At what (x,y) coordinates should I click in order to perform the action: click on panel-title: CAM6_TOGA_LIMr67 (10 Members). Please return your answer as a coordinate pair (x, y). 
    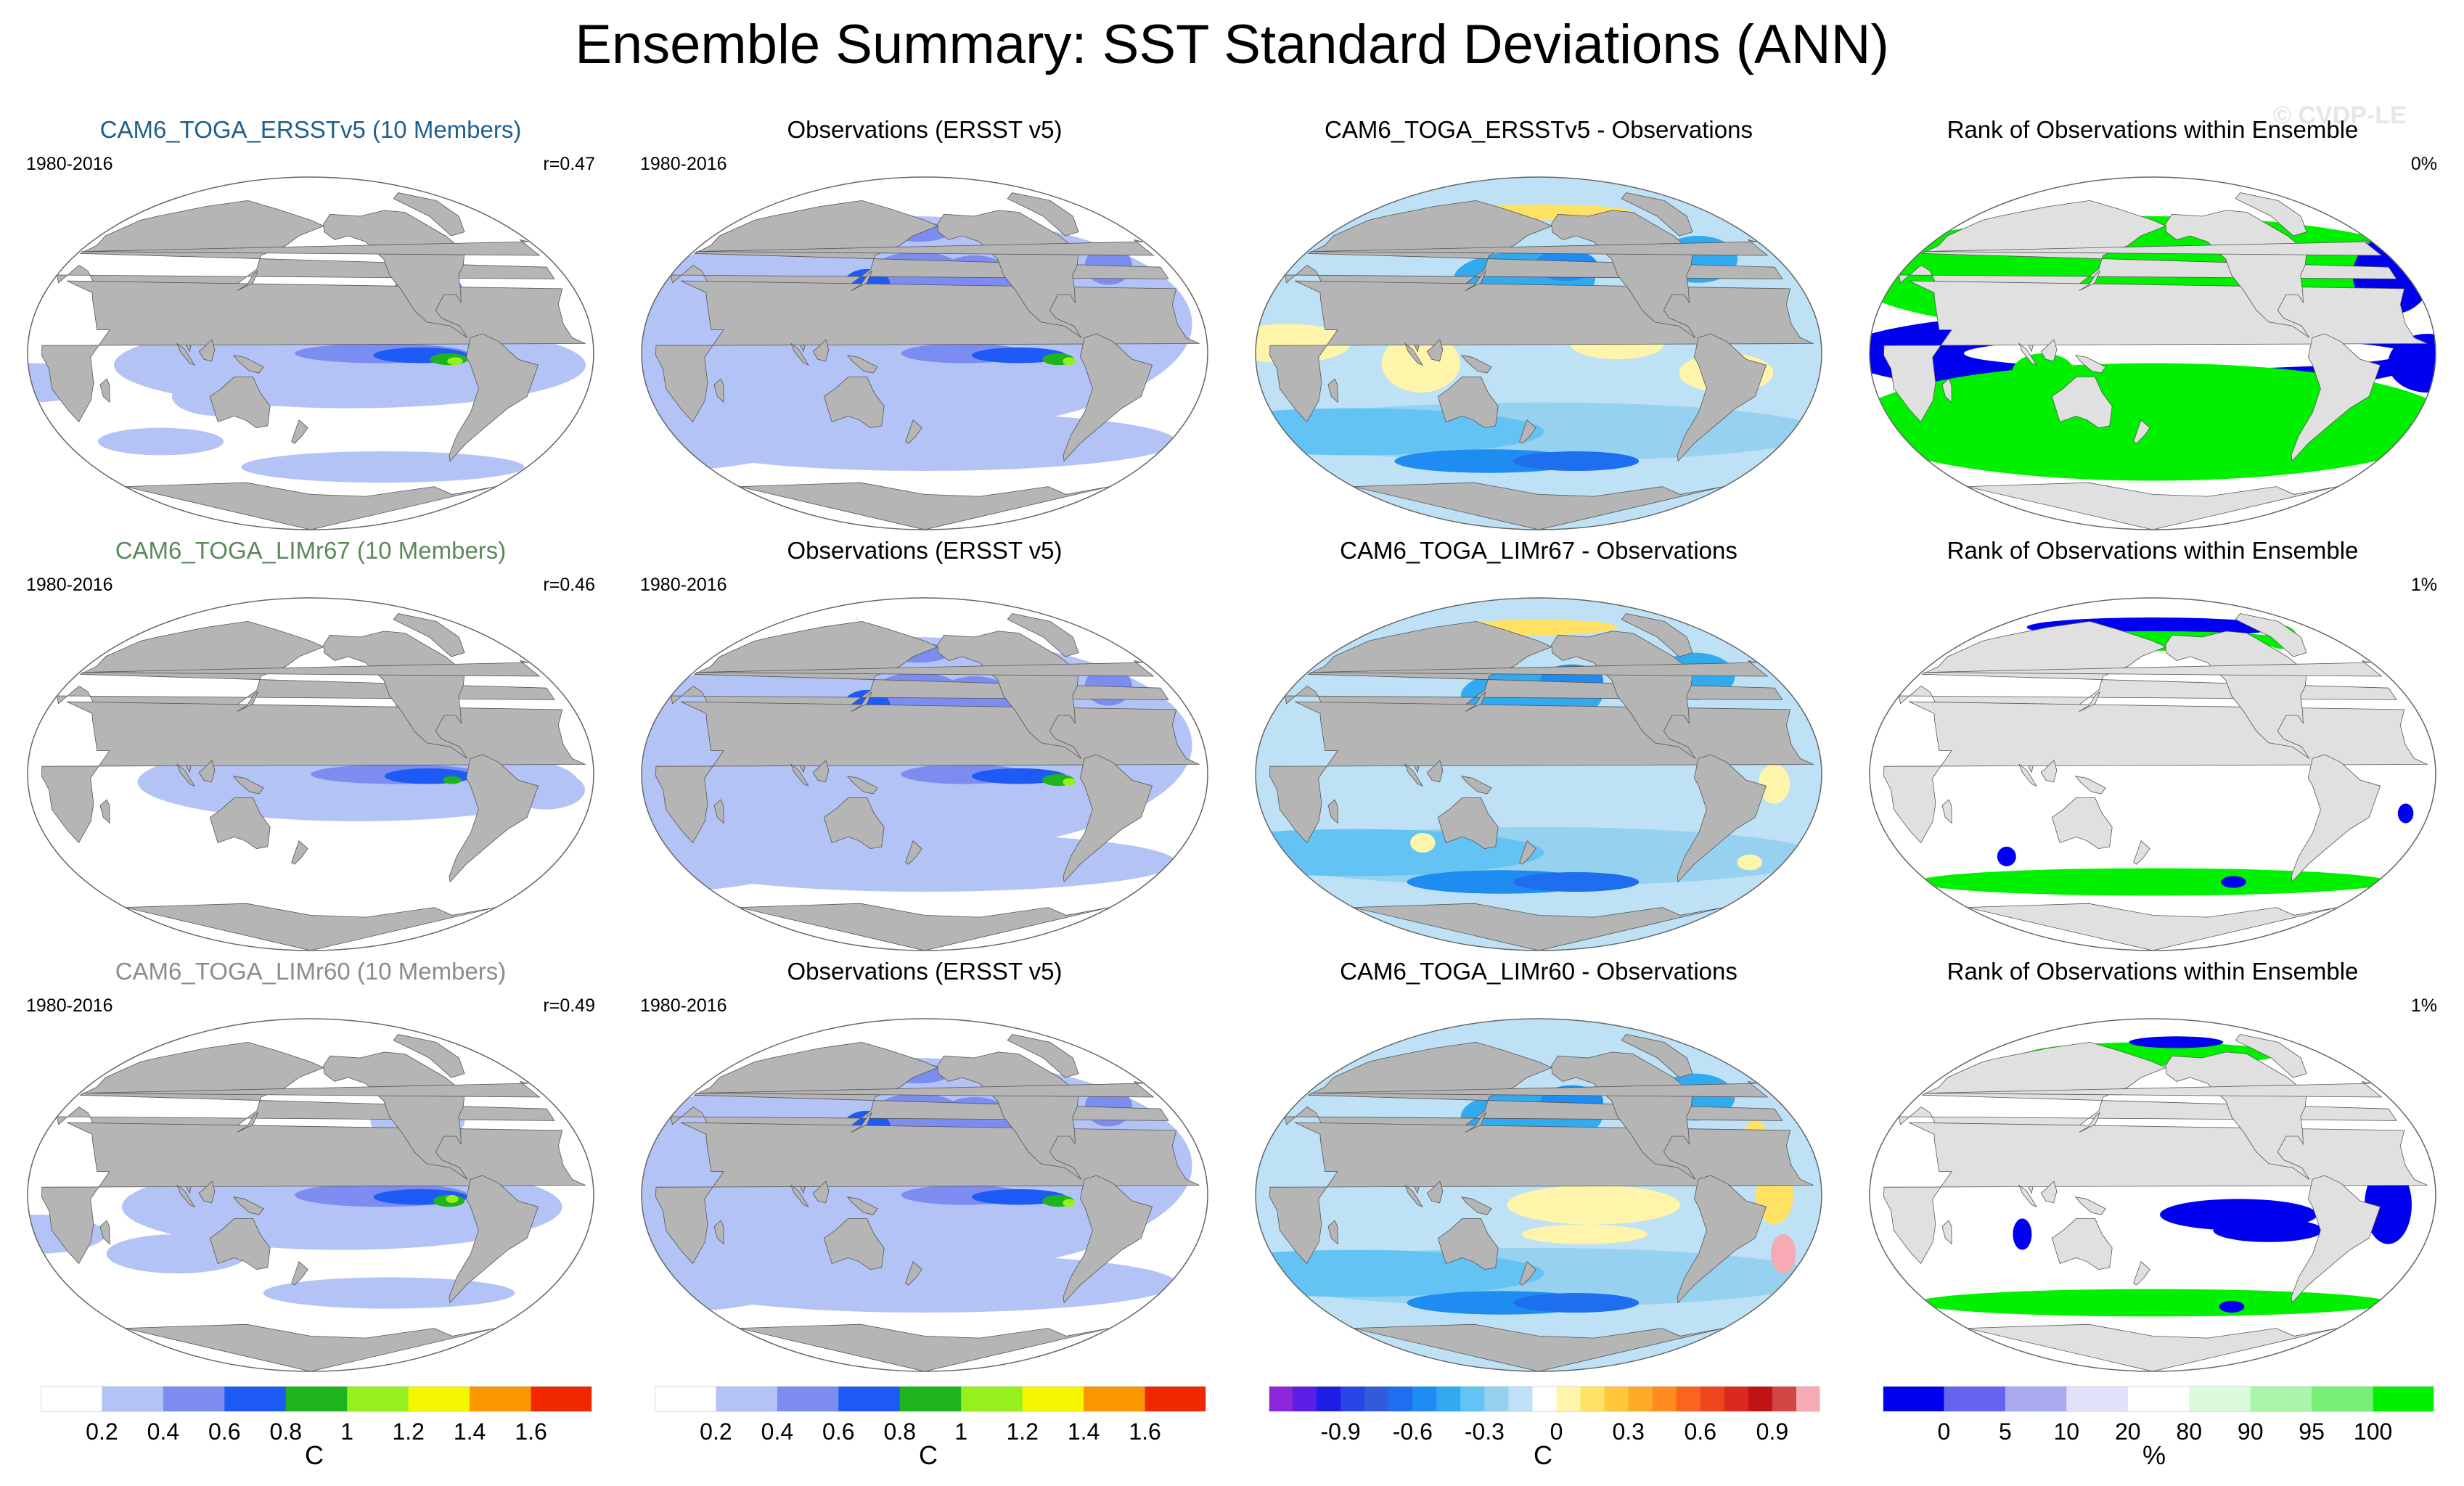
    Looking at the image, I should click on (311, 550).